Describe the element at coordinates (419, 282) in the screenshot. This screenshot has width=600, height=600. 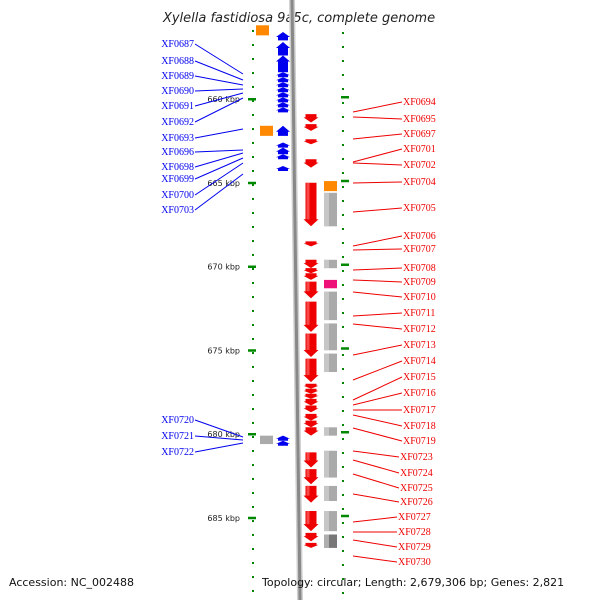
I see `reverse-gene-label: XF0709` at that location.